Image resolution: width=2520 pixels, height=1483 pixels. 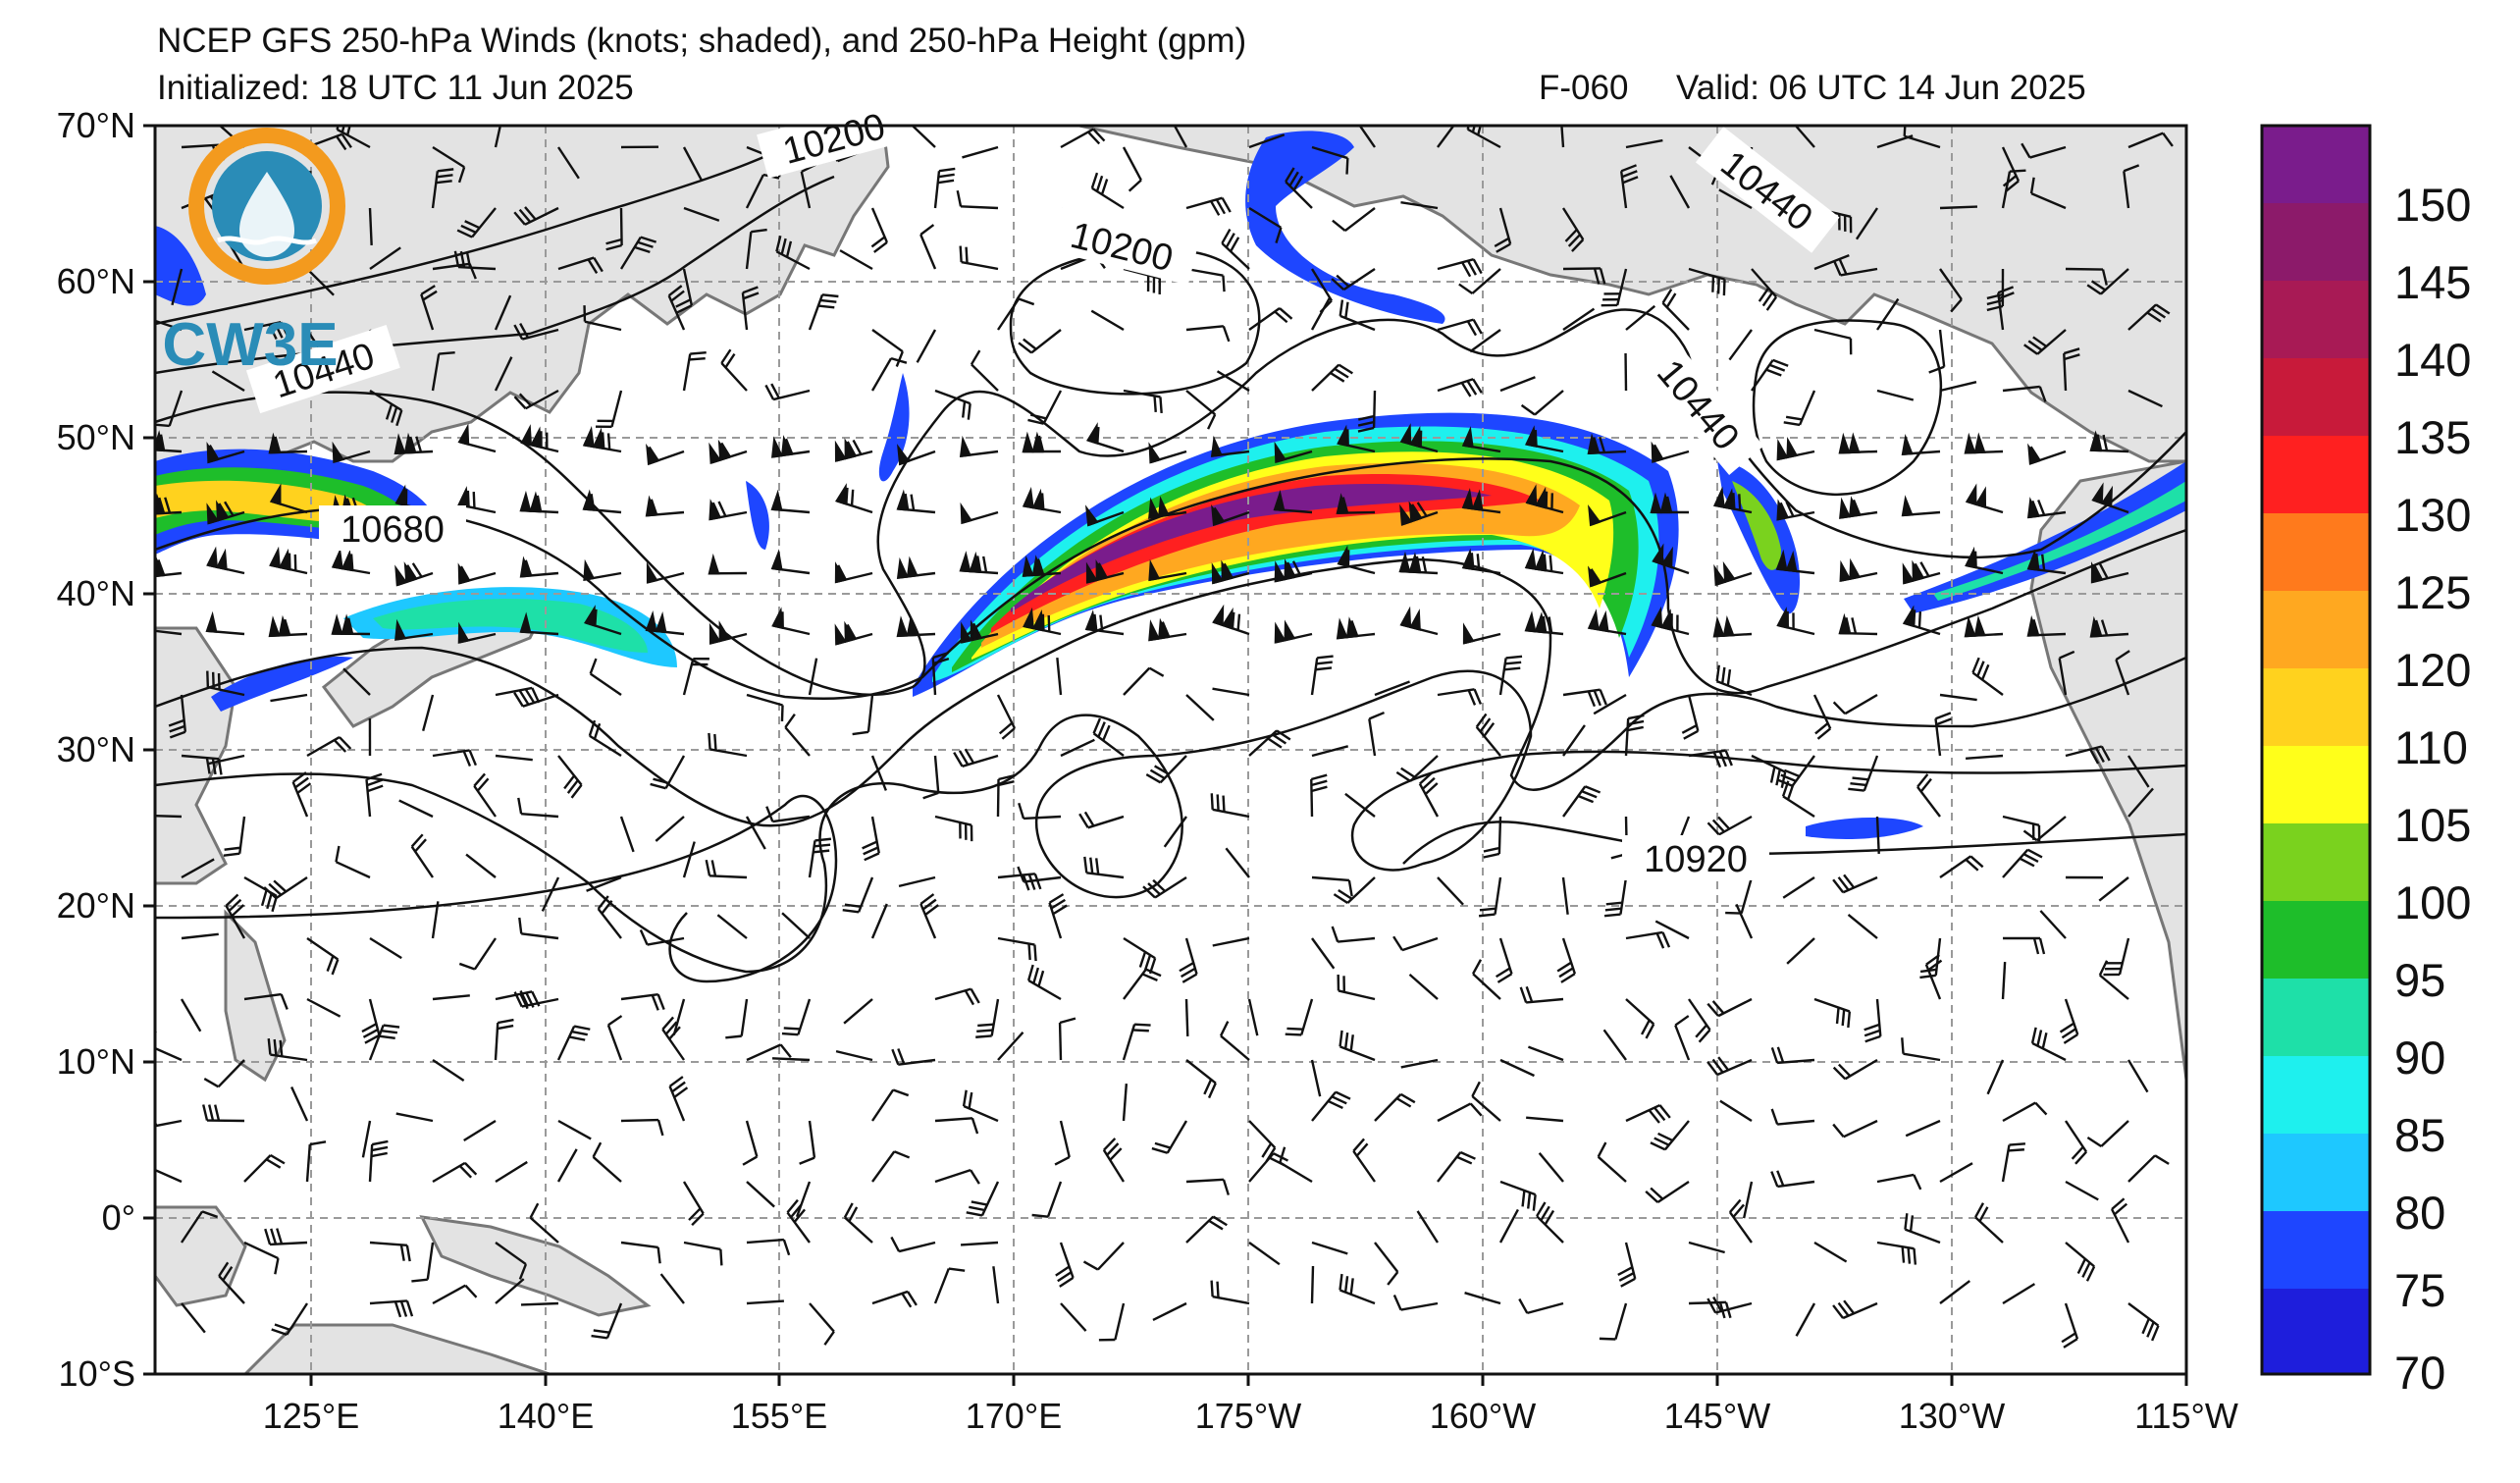 I want to click on colorbar-label-135: 135, so click(x=2432, y=437).